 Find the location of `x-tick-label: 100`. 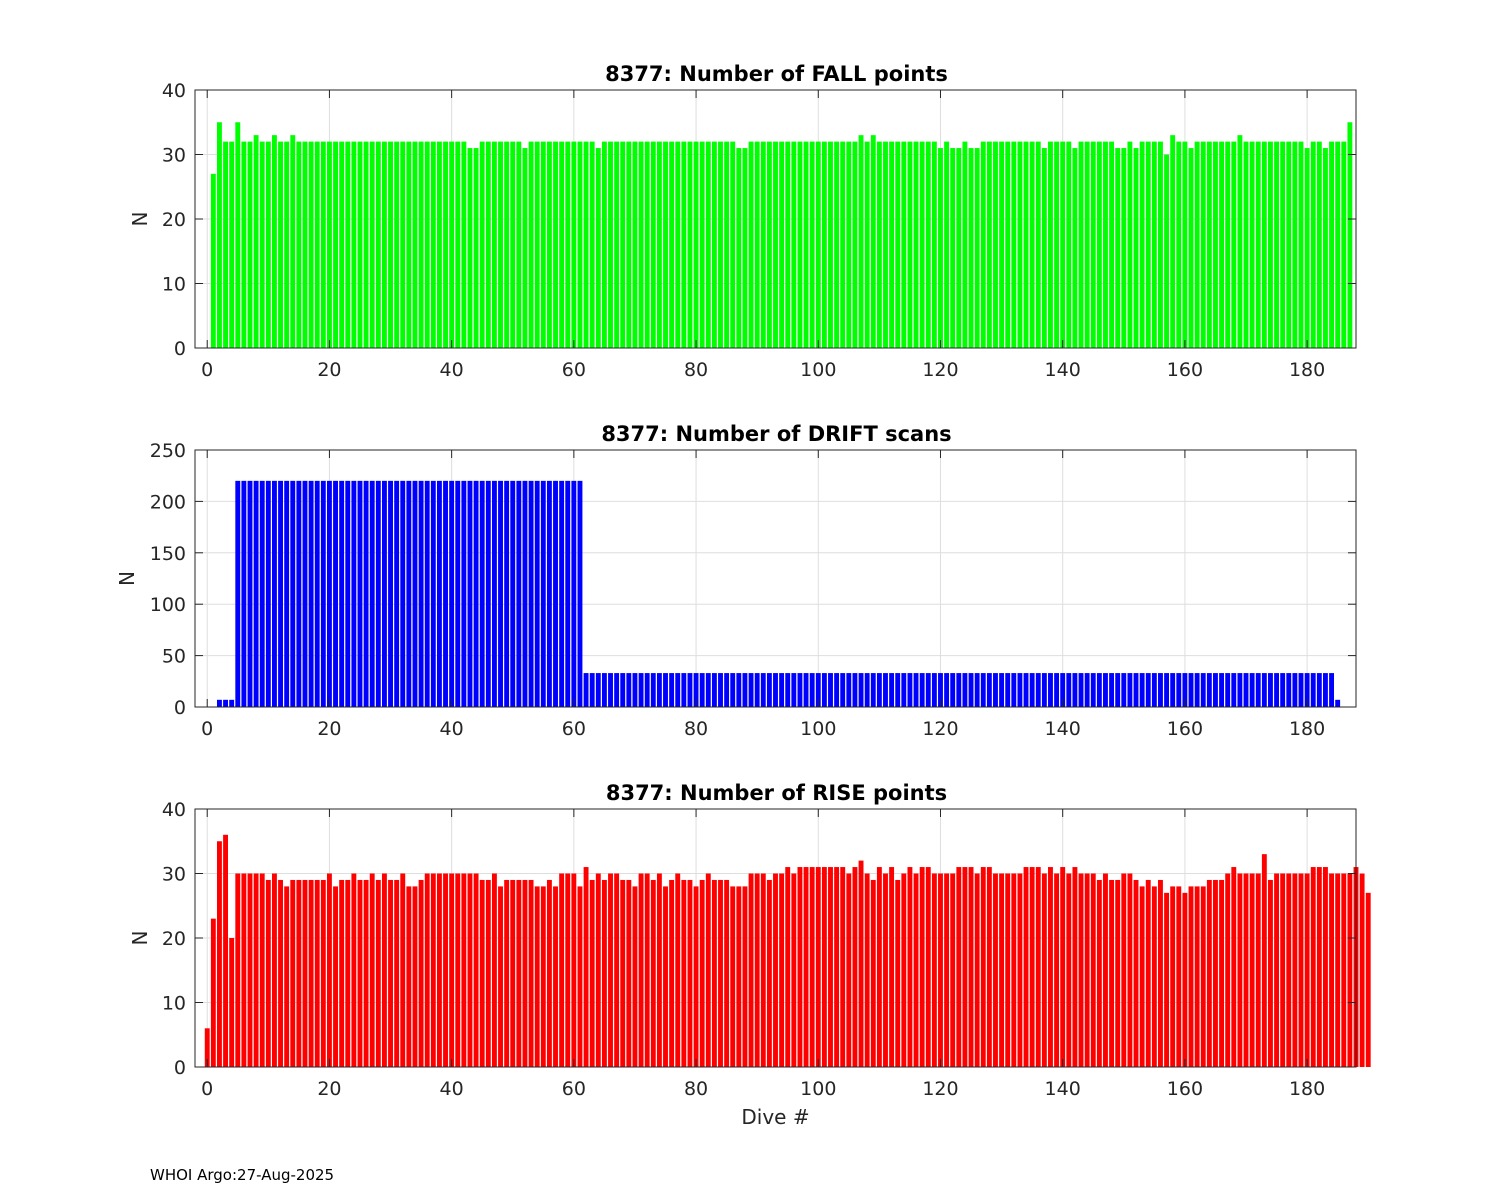

x-tick-label: 100 is located at coordinates (818, 1089).